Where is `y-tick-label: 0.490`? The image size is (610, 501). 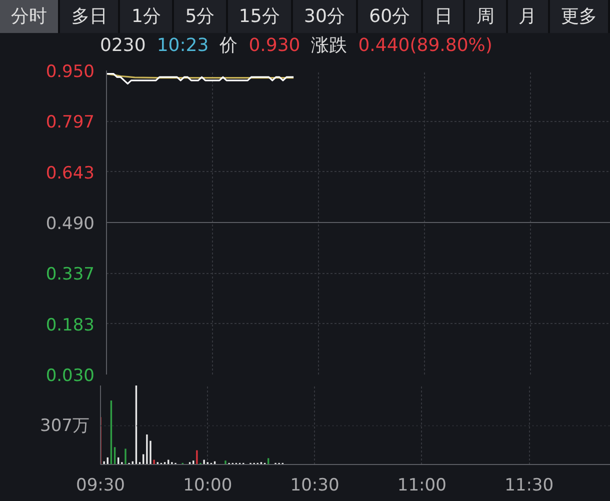 y-tick-label: 0.490 is located at coordinates (70, 224).